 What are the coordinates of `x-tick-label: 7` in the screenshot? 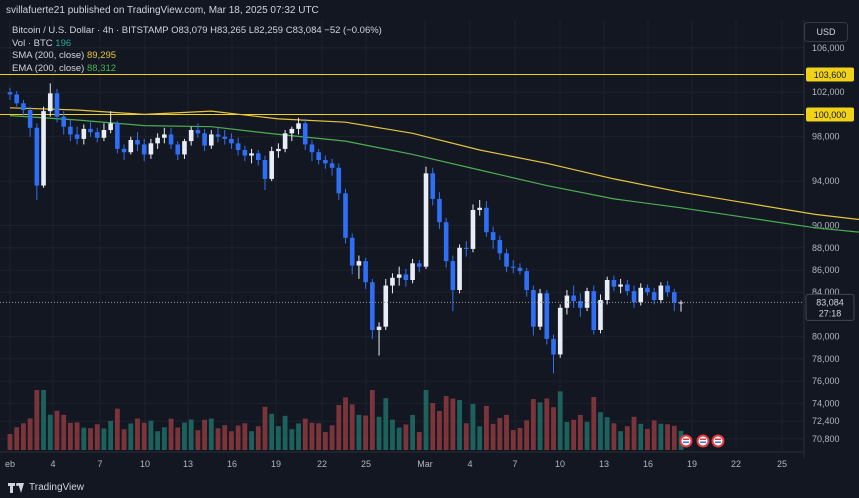 It's located at (514, 464).